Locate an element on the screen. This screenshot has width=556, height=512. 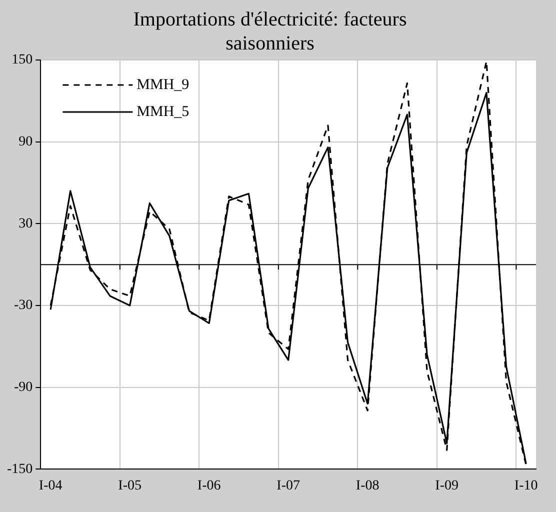
x-tick-label: I-05 is located at coordinates (130, 486).